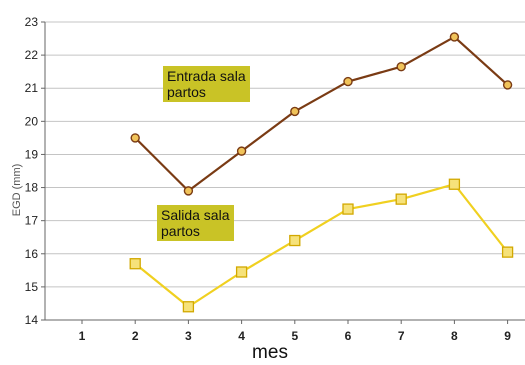 The width and height of the screenshot is (525, 365). What do you see at coordinates (195, 215) in the screenshot?
I see `annotation-salida-line1: Salida sala` at bounding box center [195, 215].